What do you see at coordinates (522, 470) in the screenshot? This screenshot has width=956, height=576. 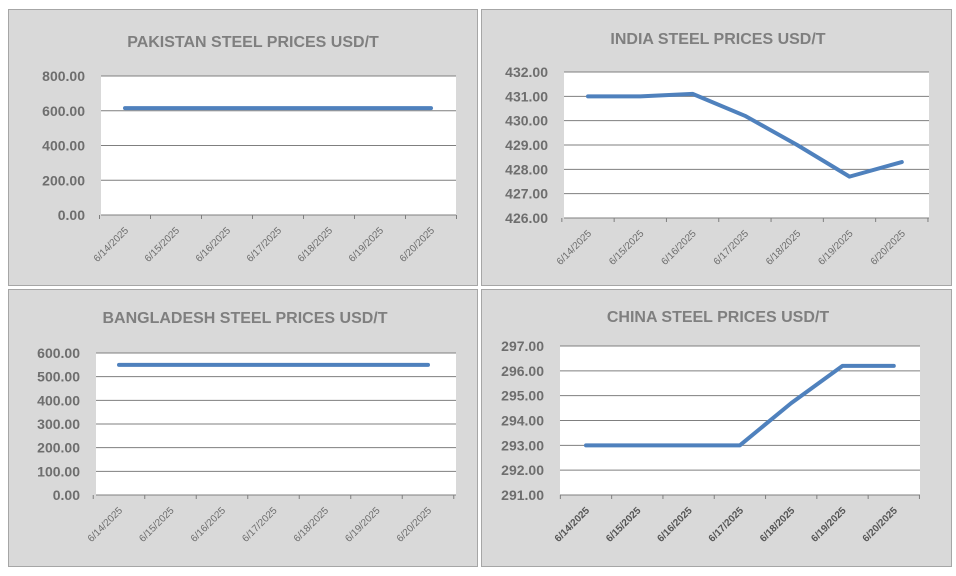 I see `y-tick-label: 292.00` at bounding box center [522, 470].